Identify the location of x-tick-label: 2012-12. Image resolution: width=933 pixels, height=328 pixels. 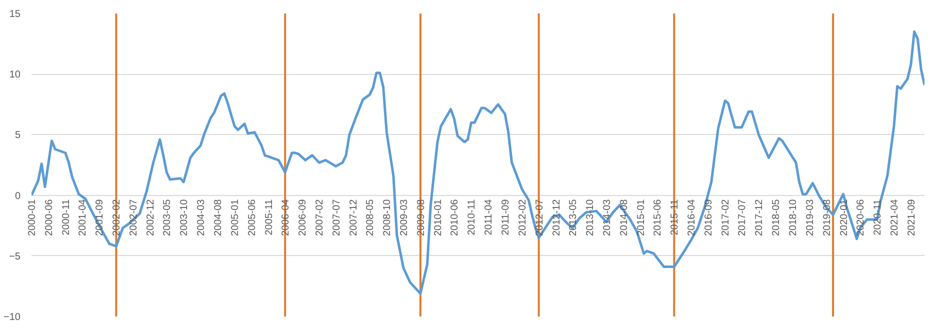
(556, 217).